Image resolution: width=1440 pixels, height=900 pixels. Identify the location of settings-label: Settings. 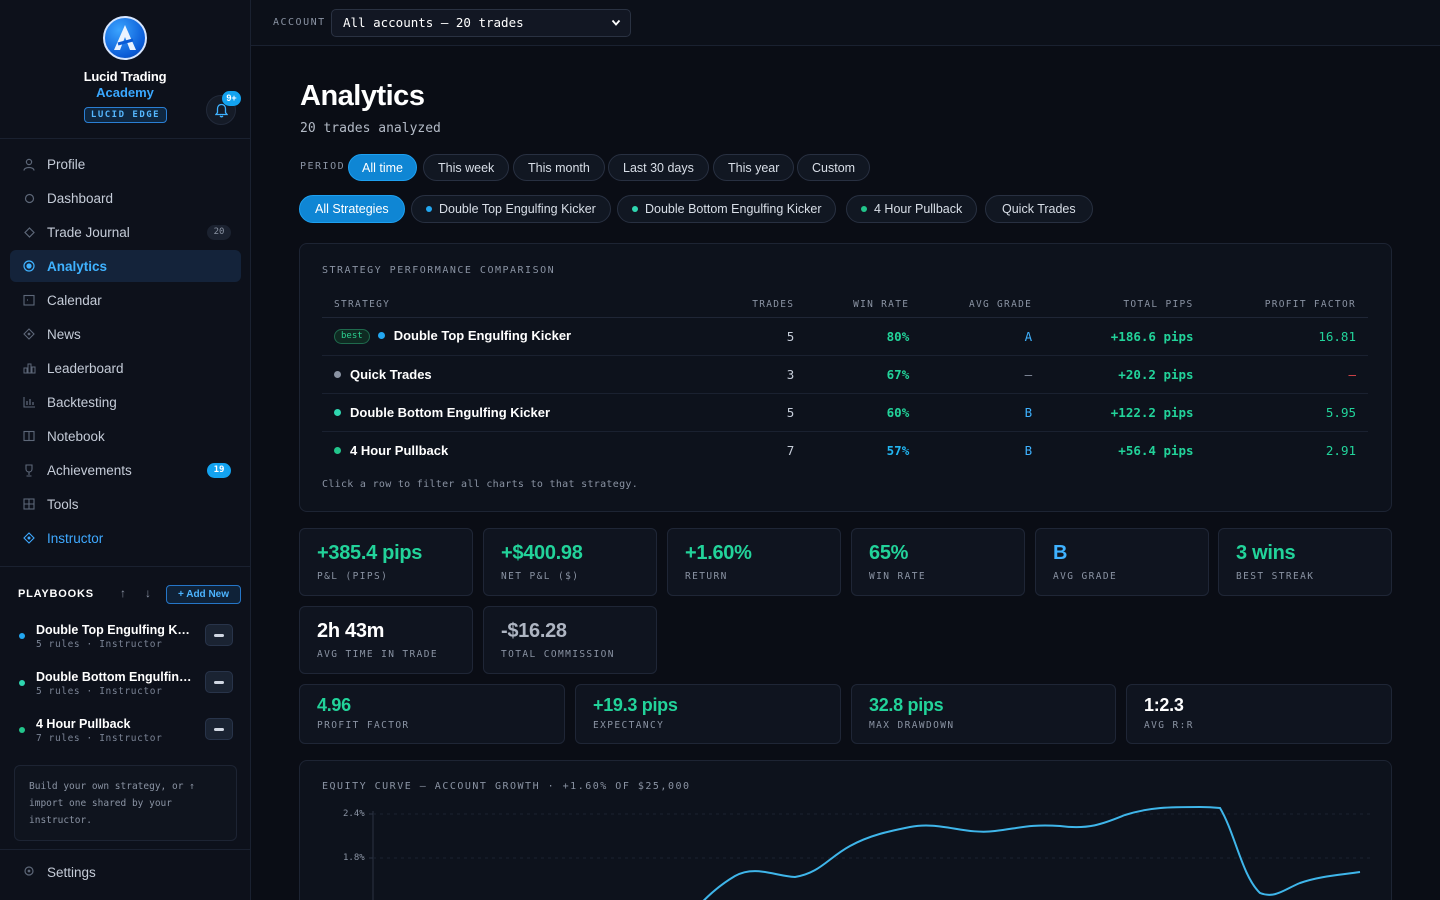
(71, 872).